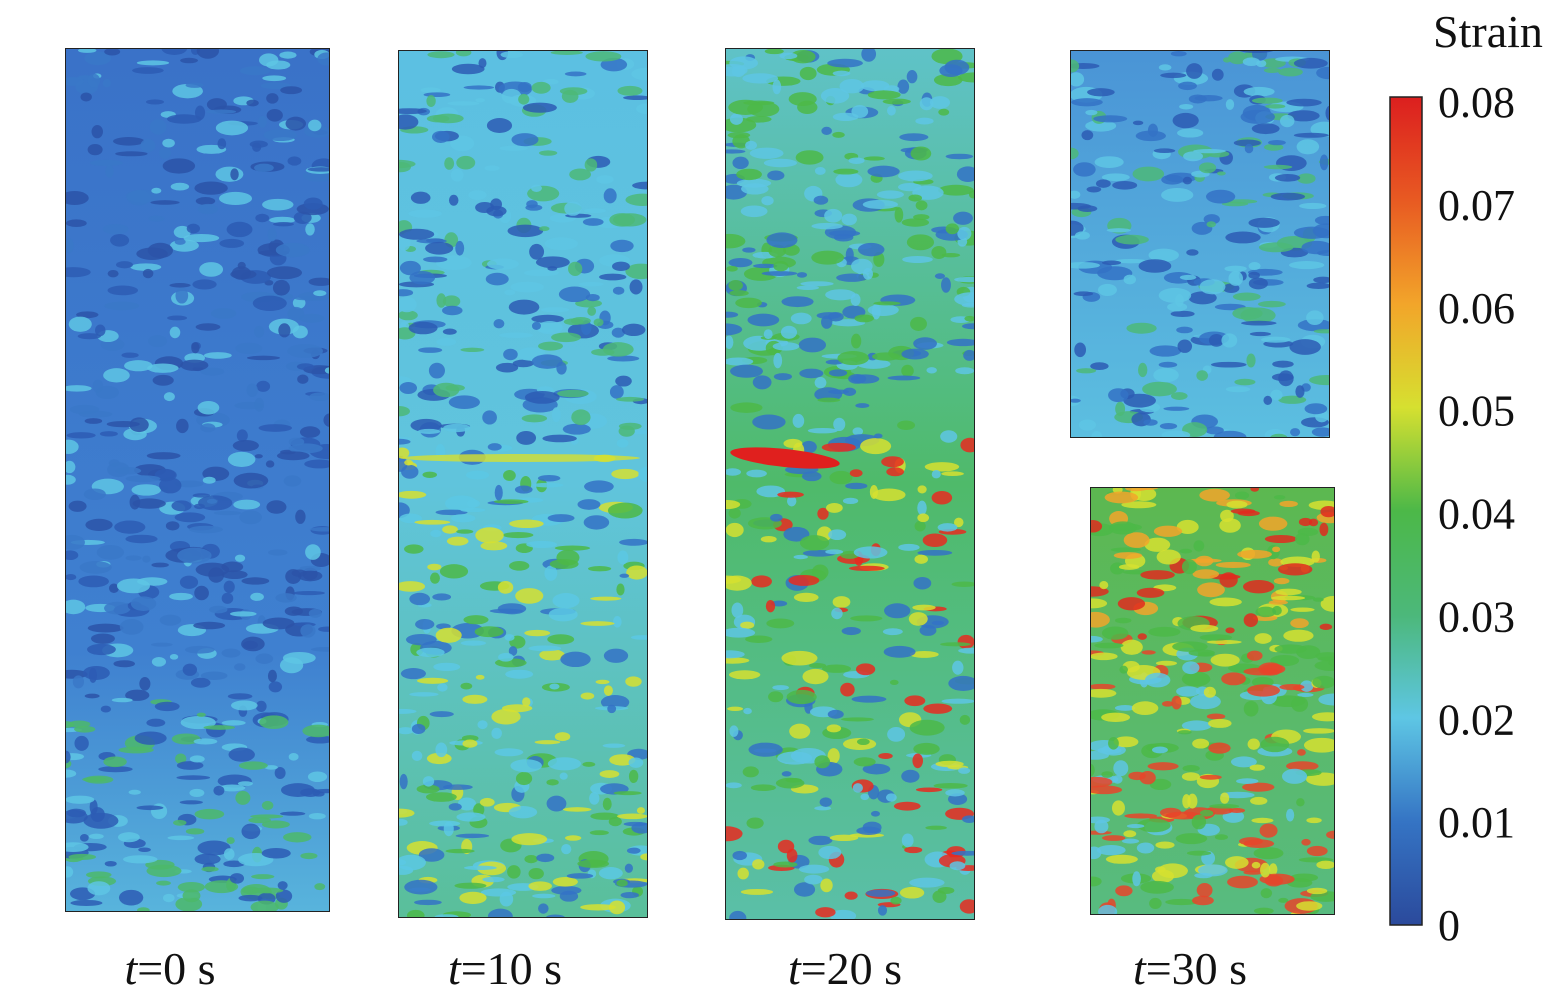 The width and height of the screenshot is (1555, 1004). What do you see at coordinates (850, 484) in the screenshot?
I see `strain-map` at bounding box center [850, 484].